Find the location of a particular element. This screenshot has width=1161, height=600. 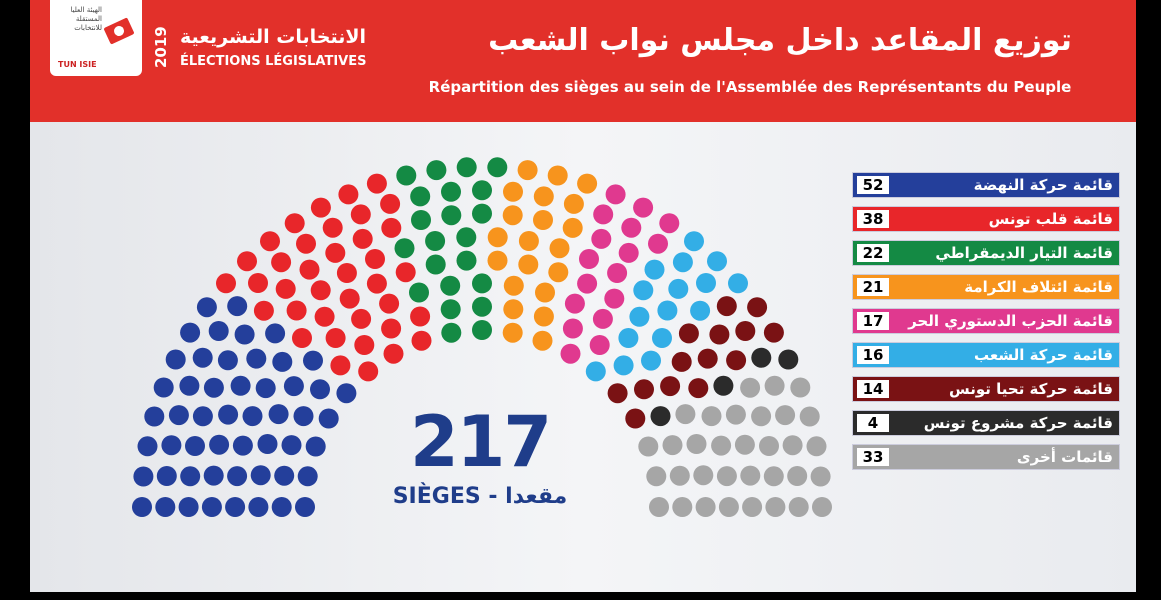

legend-party-name: قائمة ائتلاف الكرامة is located at coordinates (1038, 287).